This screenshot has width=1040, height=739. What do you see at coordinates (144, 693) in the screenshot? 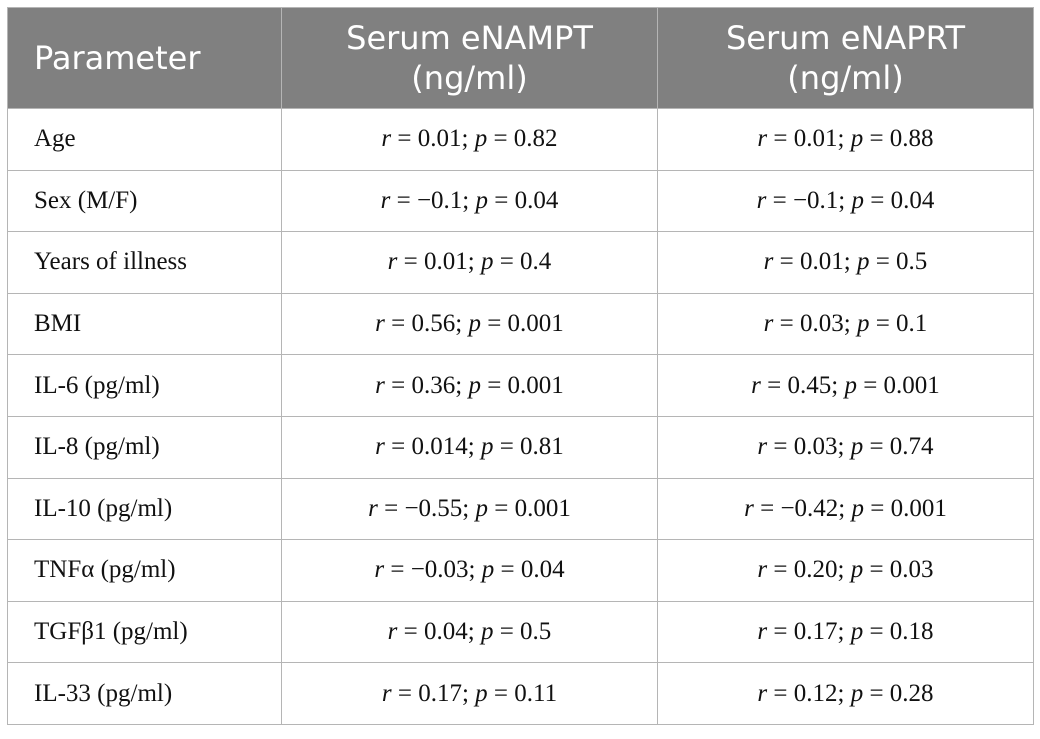
I see `parameter-cell: IL-33 (pg/ml)` at bounding box center [144, 693].